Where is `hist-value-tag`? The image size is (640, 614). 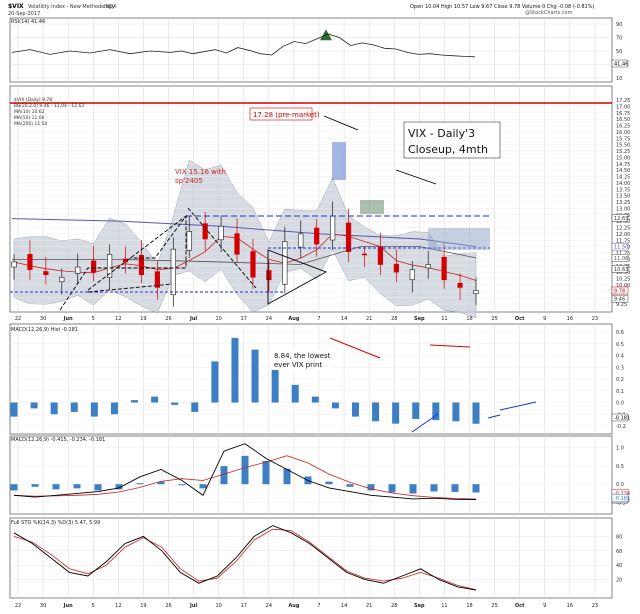 hist-value-tag is located at coordinates (620, 417).